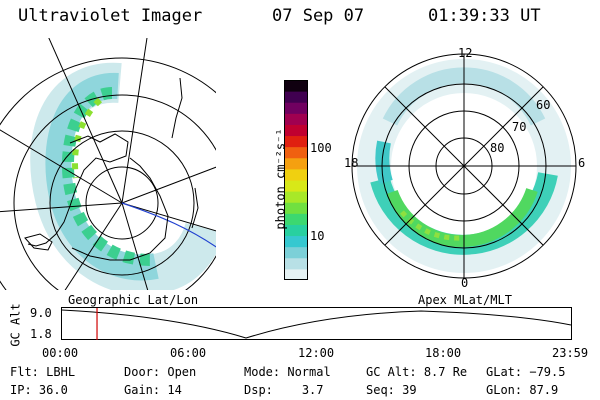 Image resolution: width=600 pixels, height=400 pixels. I want to click on blue-boundary-line, so click(168, 225).